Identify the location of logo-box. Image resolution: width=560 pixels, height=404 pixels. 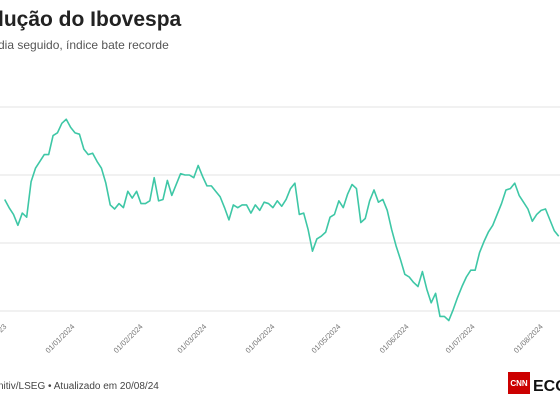
(519, 383).